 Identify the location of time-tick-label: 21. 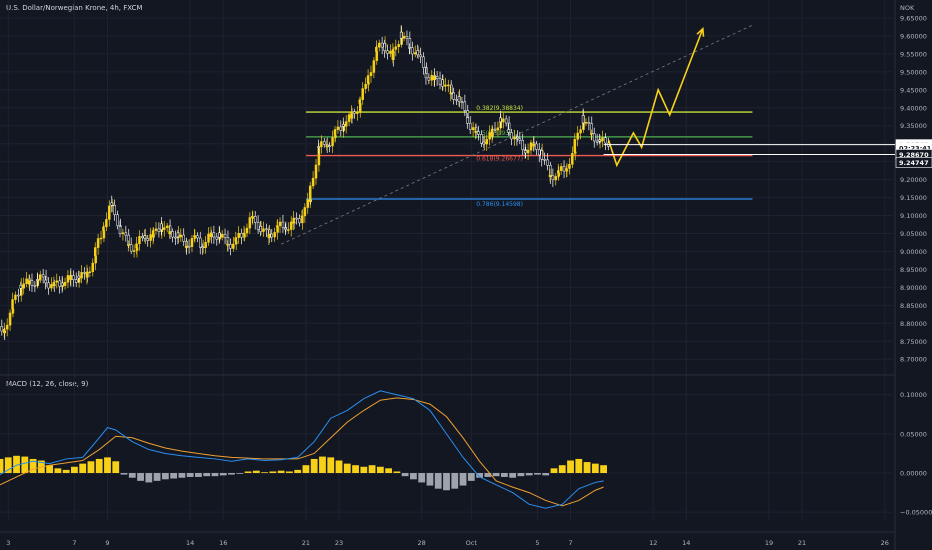
(802, 543).